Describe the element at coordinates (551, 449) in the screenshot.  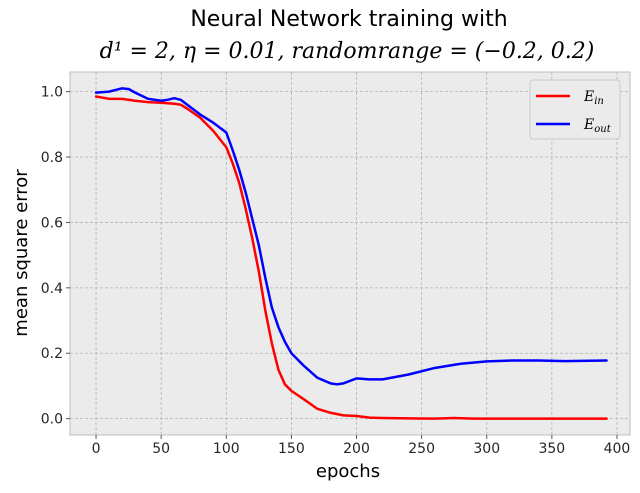
I see `x-tick-label: 350` at that location.